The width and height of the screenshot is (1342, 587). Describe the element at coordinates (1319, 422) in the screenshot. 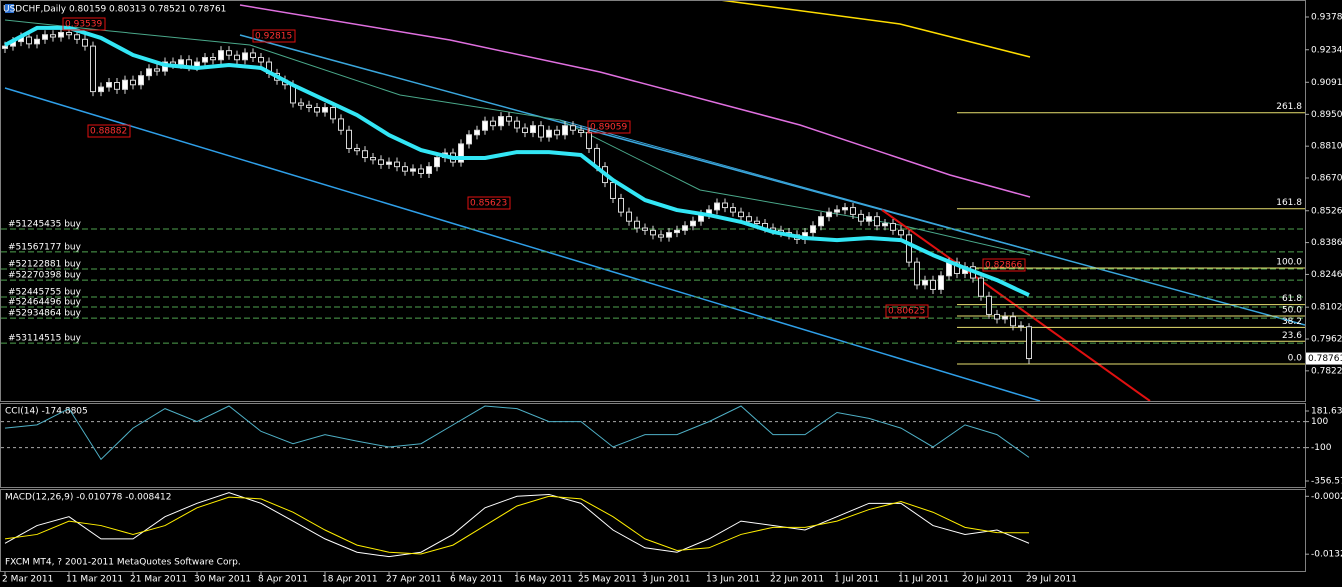

I see `y-tick-label: 100` at that location.